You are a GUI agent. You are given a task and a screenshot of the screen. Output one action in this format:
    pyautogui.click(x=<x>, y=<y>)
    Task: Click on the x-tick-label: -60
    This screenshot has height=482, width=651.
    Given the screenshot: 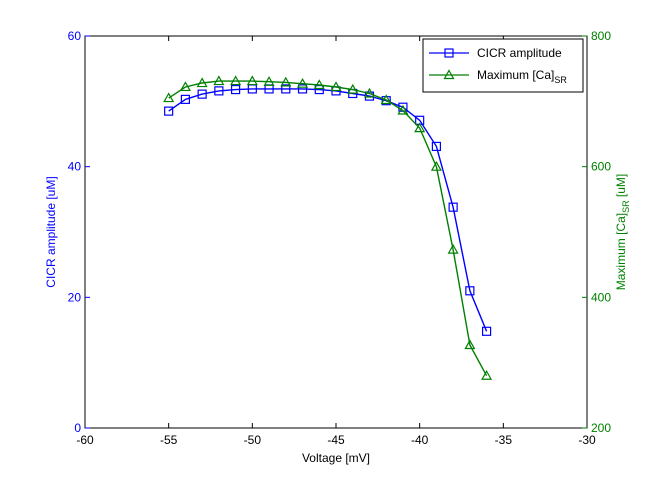 What is the action you would take?
    pyautogui.click(x=85, y=440)
    